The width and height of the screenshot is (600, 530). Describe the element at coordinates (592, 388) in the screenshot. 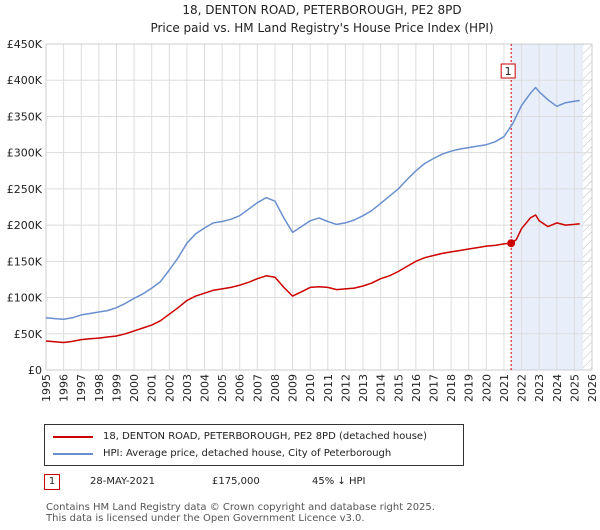

I see `x-tick-label: 2026` at that location.